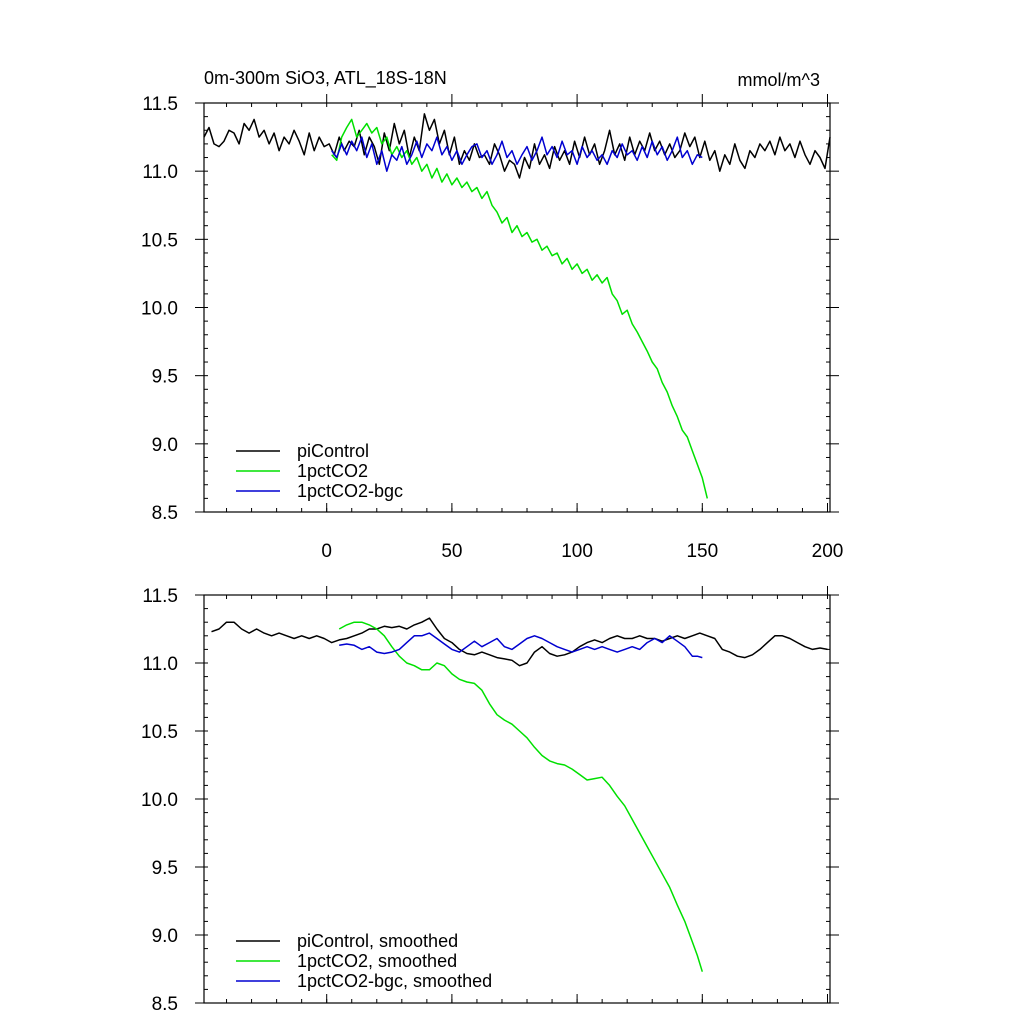  What do you see at coordinates (702, 551) in the screenshot?
I see `x-tick-label: 150` at bounding box center [702, 551].